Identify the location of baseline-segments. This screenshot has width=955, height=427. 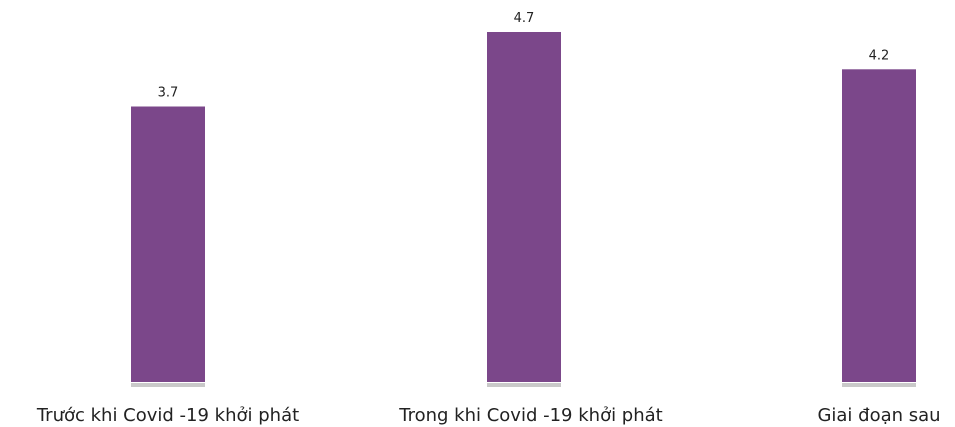
(523, 385).